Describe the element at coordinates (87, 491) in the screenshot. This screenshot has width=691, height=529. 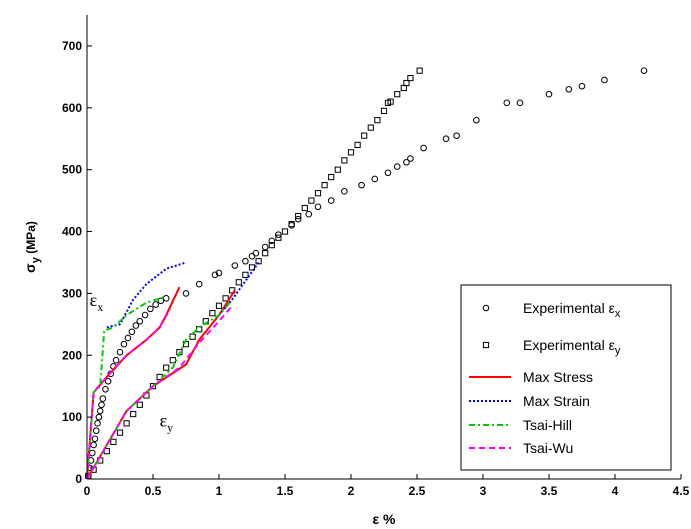
I see `x-tick-label: 0` at that location.